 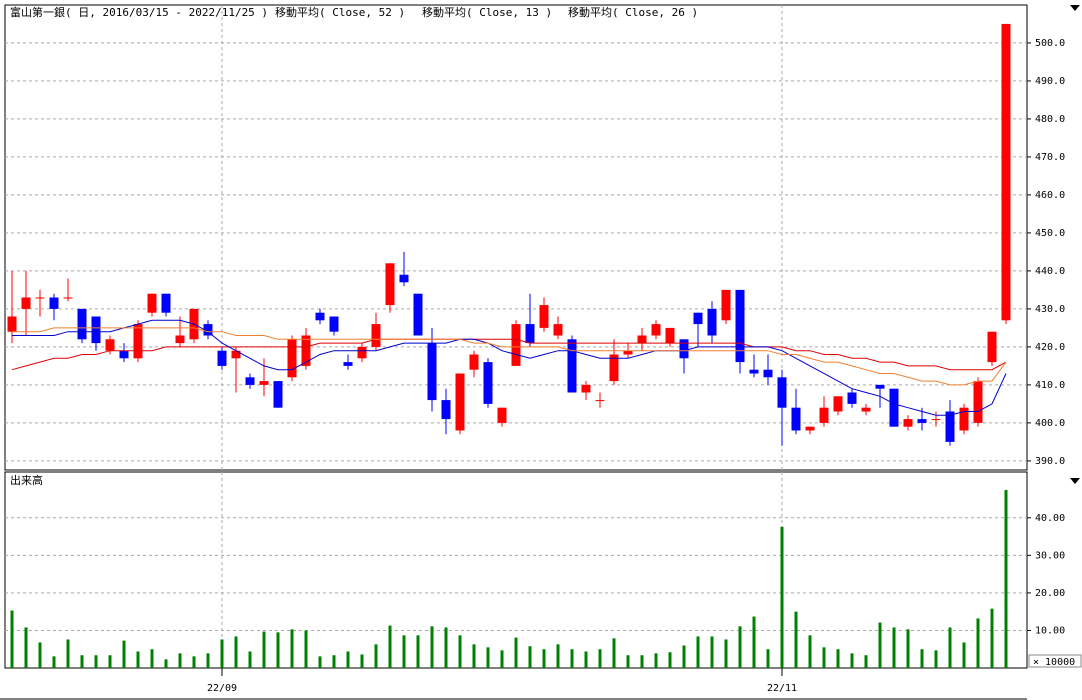 What do you see at coordinates (1050, 593) in the screenshot?
I see `y-tick-label: 20.00` at bounding box center [1050, 593].